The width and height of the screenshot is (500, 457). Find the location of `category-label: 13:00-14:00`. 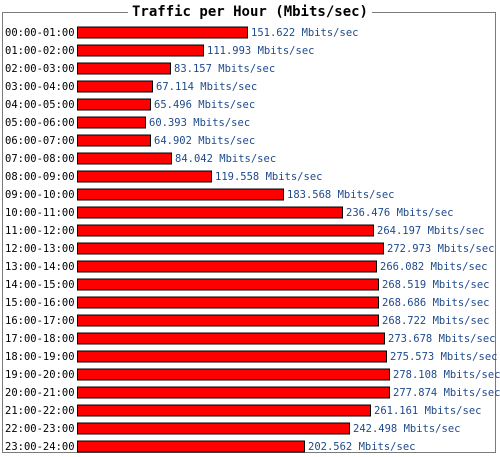

category-label: 13:00-14:00 is located at coordinates (40, 267).